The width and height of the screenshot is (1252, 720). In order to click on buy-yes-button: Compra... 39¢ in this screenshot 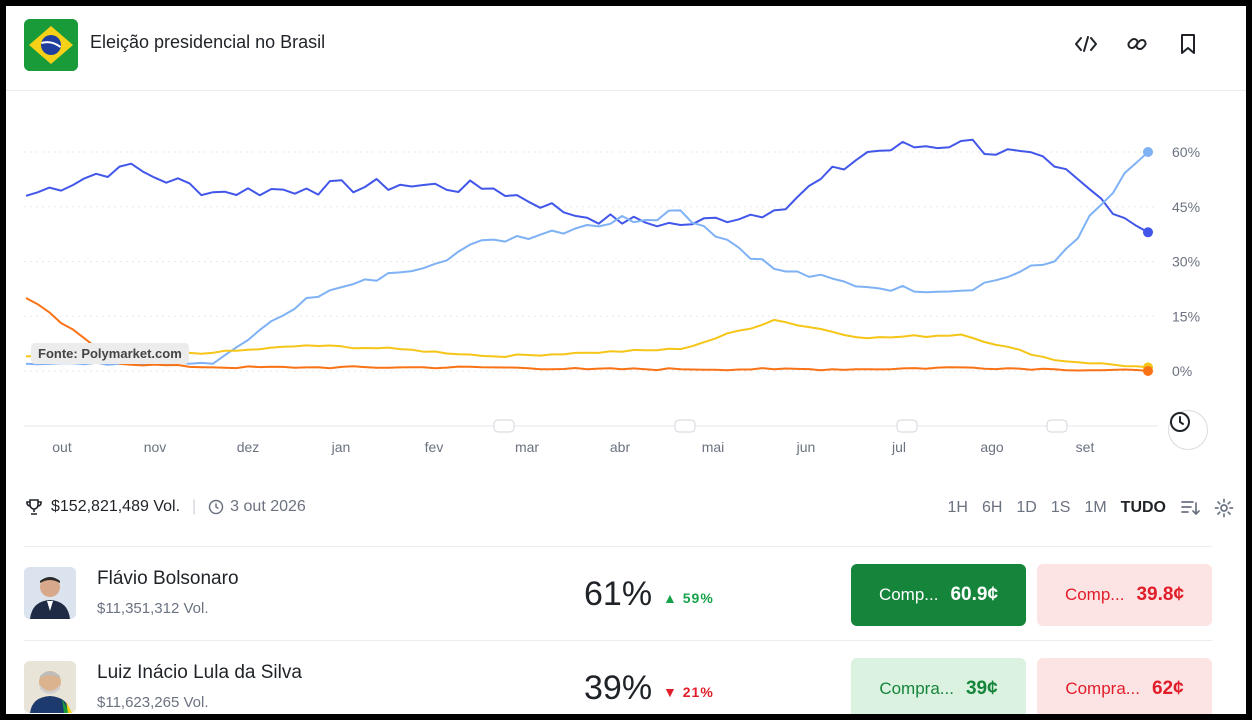, I will do `click(938, 686)`.